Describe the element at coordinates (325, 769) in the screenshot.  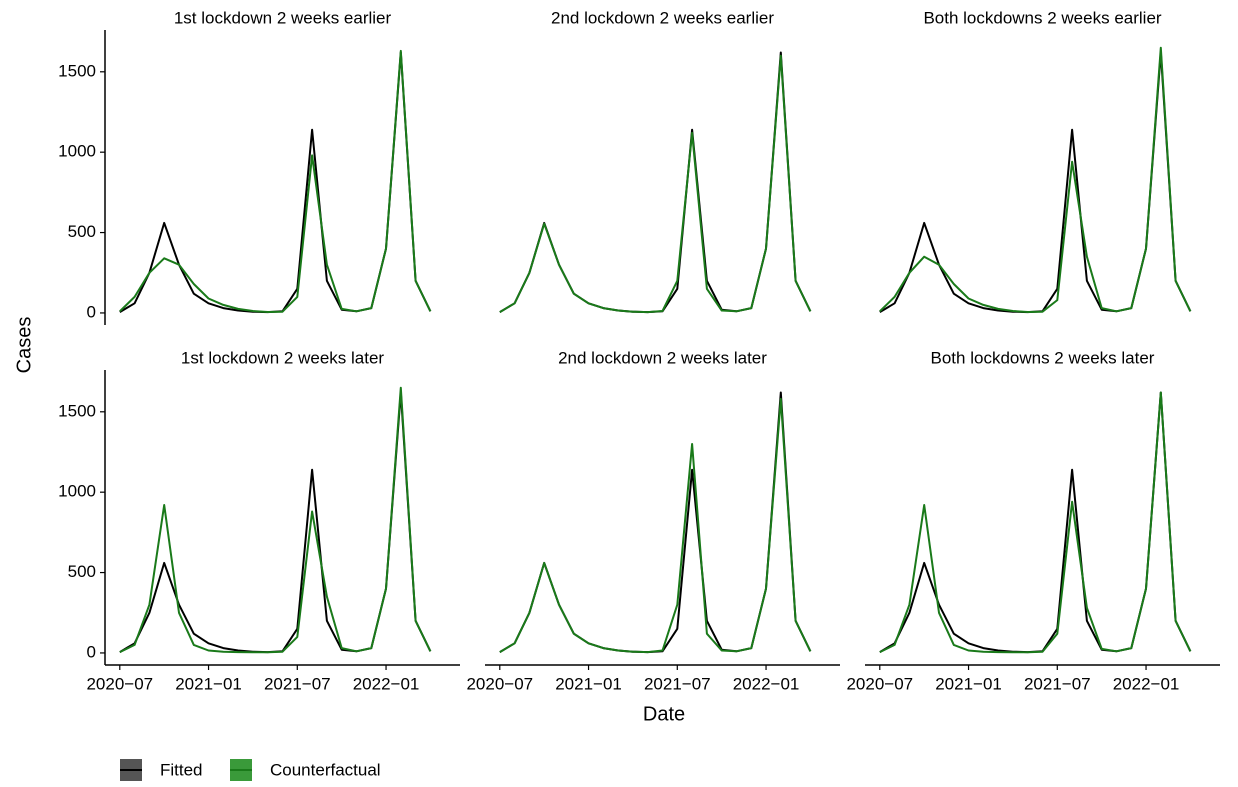
I see `legend-label: Counterfactual` at that location.